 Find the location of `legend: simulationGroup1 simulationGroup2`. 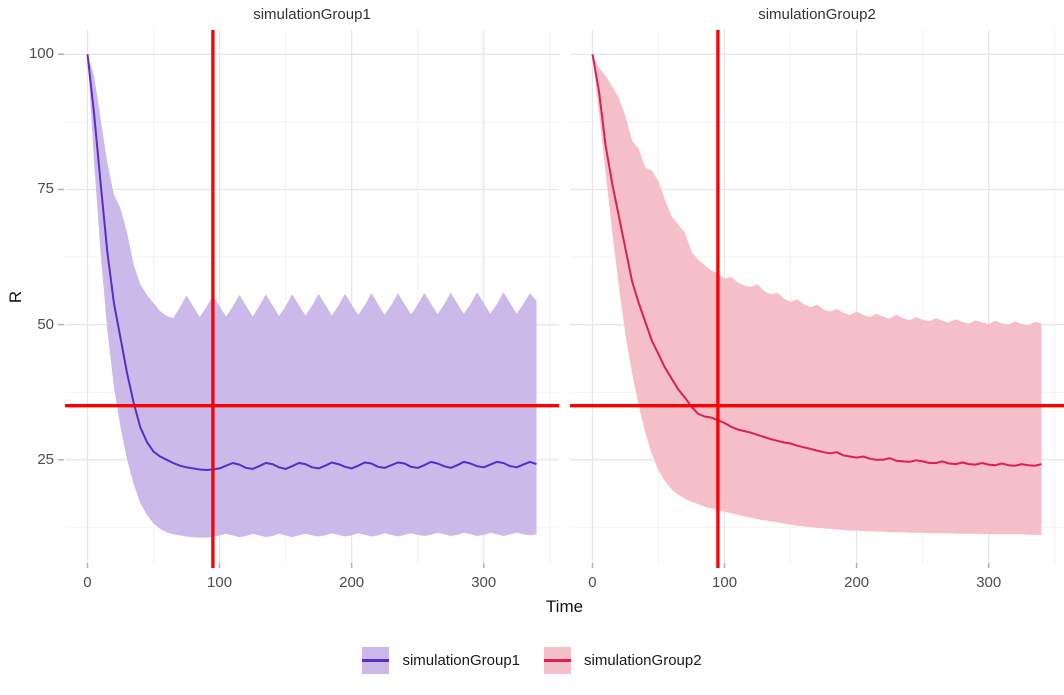

legend: simulationGroup1 simulationGroup2 is located at coordinates (532, 660).